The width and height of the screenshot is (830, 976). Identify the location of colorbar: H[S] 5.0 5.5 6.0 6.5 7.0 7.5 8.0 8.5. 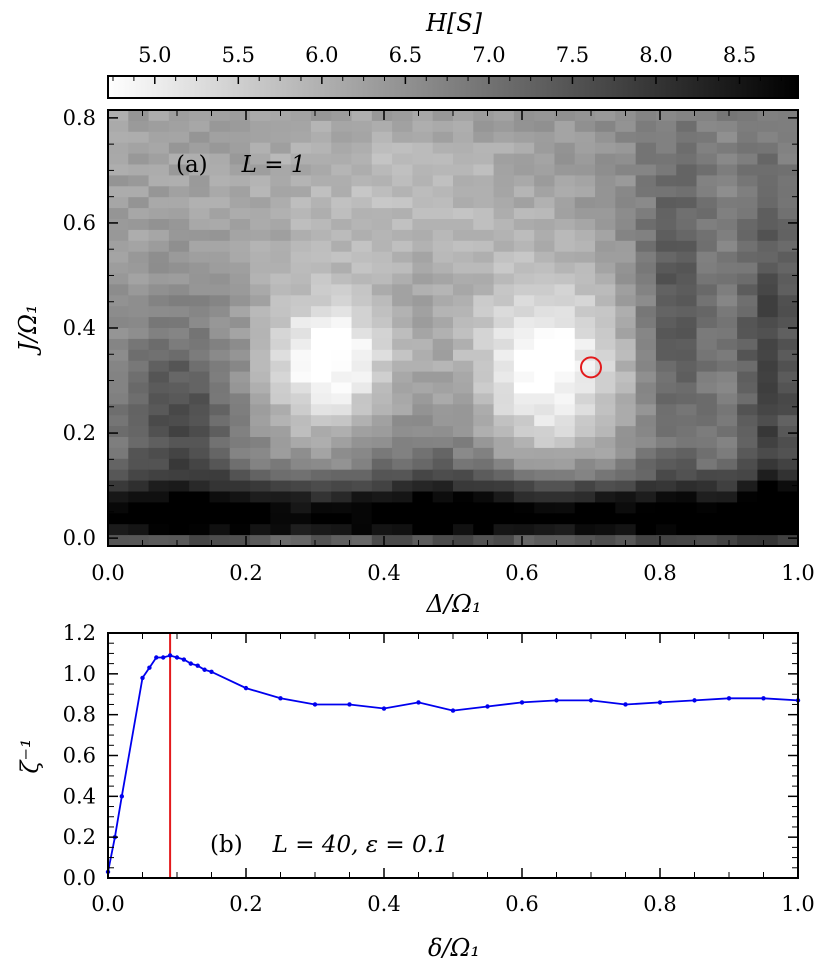
(453, 54).